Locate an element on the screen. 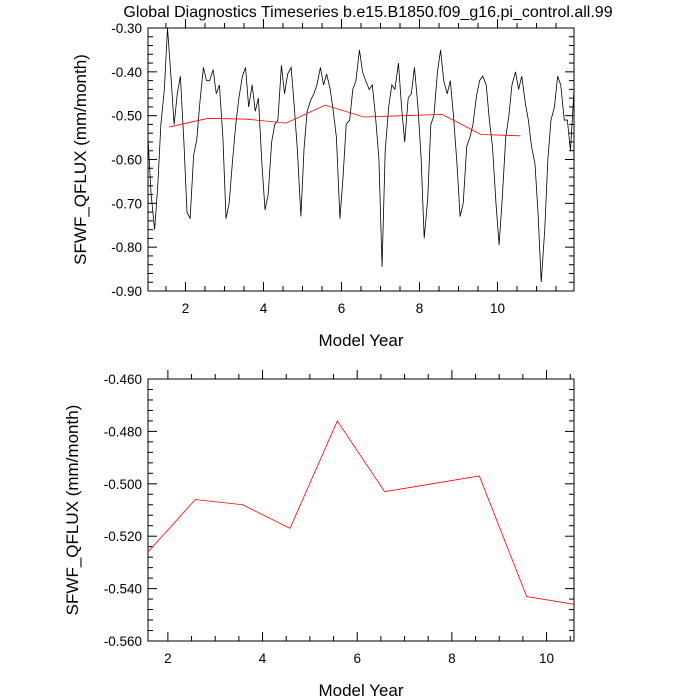 The width and height of the screenshot is (700, 700). top-y-tick-label: -0.30 is located at coordinates (126, 28).